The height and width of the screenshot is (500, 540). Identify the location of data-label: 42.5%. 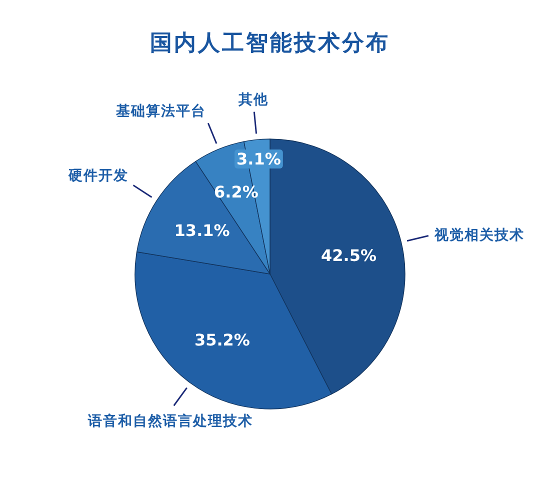
(348, 255).